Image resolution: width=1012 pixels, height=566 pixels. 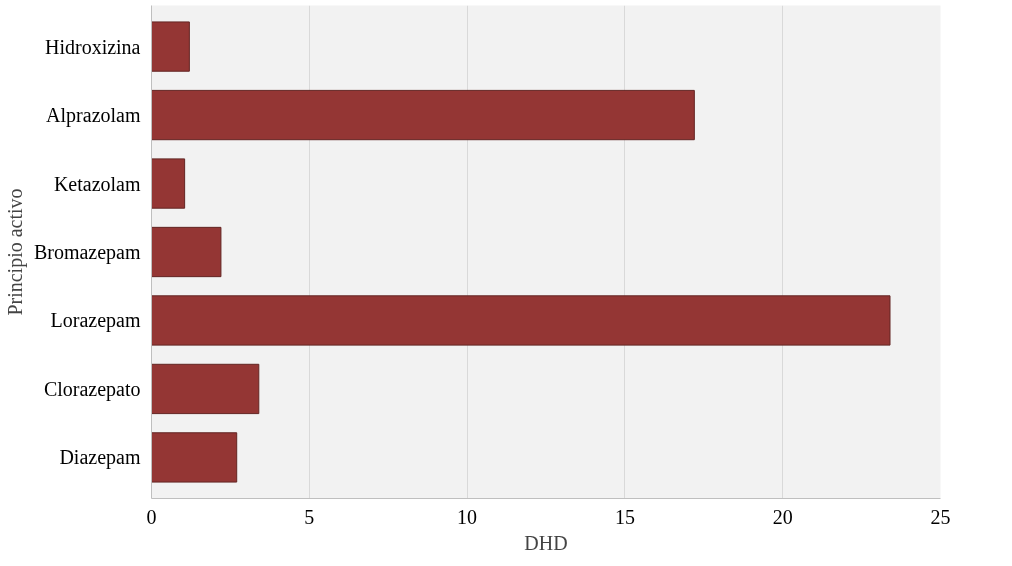 I want to click on y-tick-label: Clorazepato, so click(x=92, y=389).